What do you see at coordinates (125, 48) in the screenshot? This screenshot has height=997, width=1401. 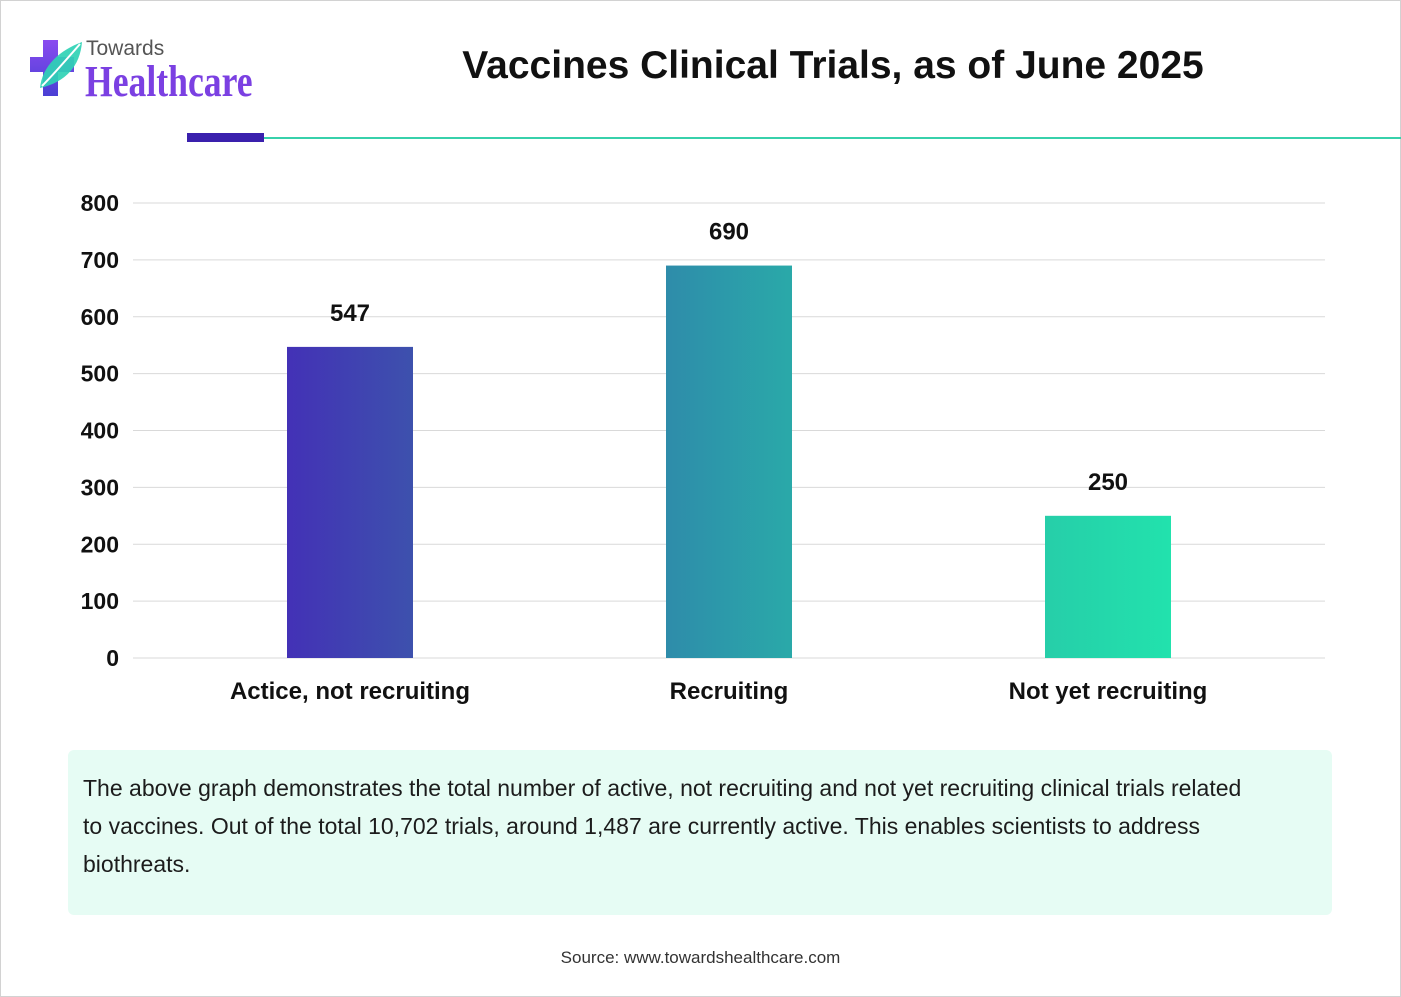 I see `logo-text-towards: Towards` at bounding box center [125, 48].